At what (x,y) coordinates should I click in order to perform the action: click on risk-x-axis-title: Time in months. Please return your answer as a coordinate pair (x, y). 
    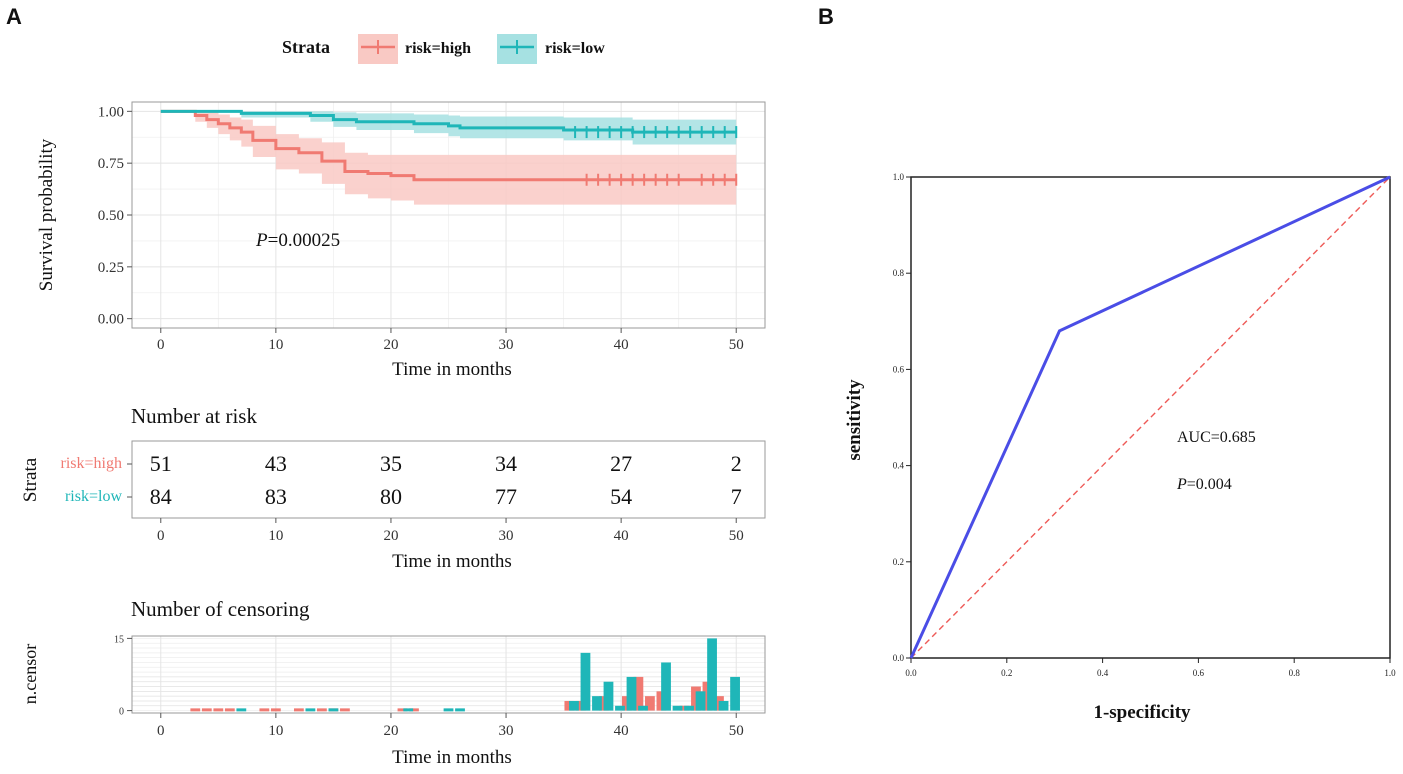
    Looking at the image, I should click on (452, 561).